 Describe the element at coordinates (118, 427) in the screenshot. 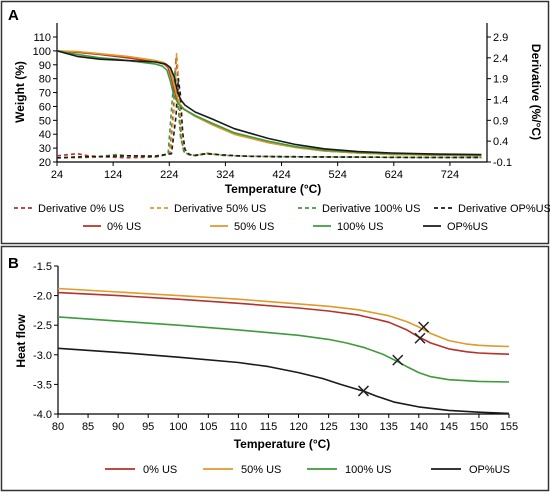

I see `panel-b-x-tick-label: 90` at that location.